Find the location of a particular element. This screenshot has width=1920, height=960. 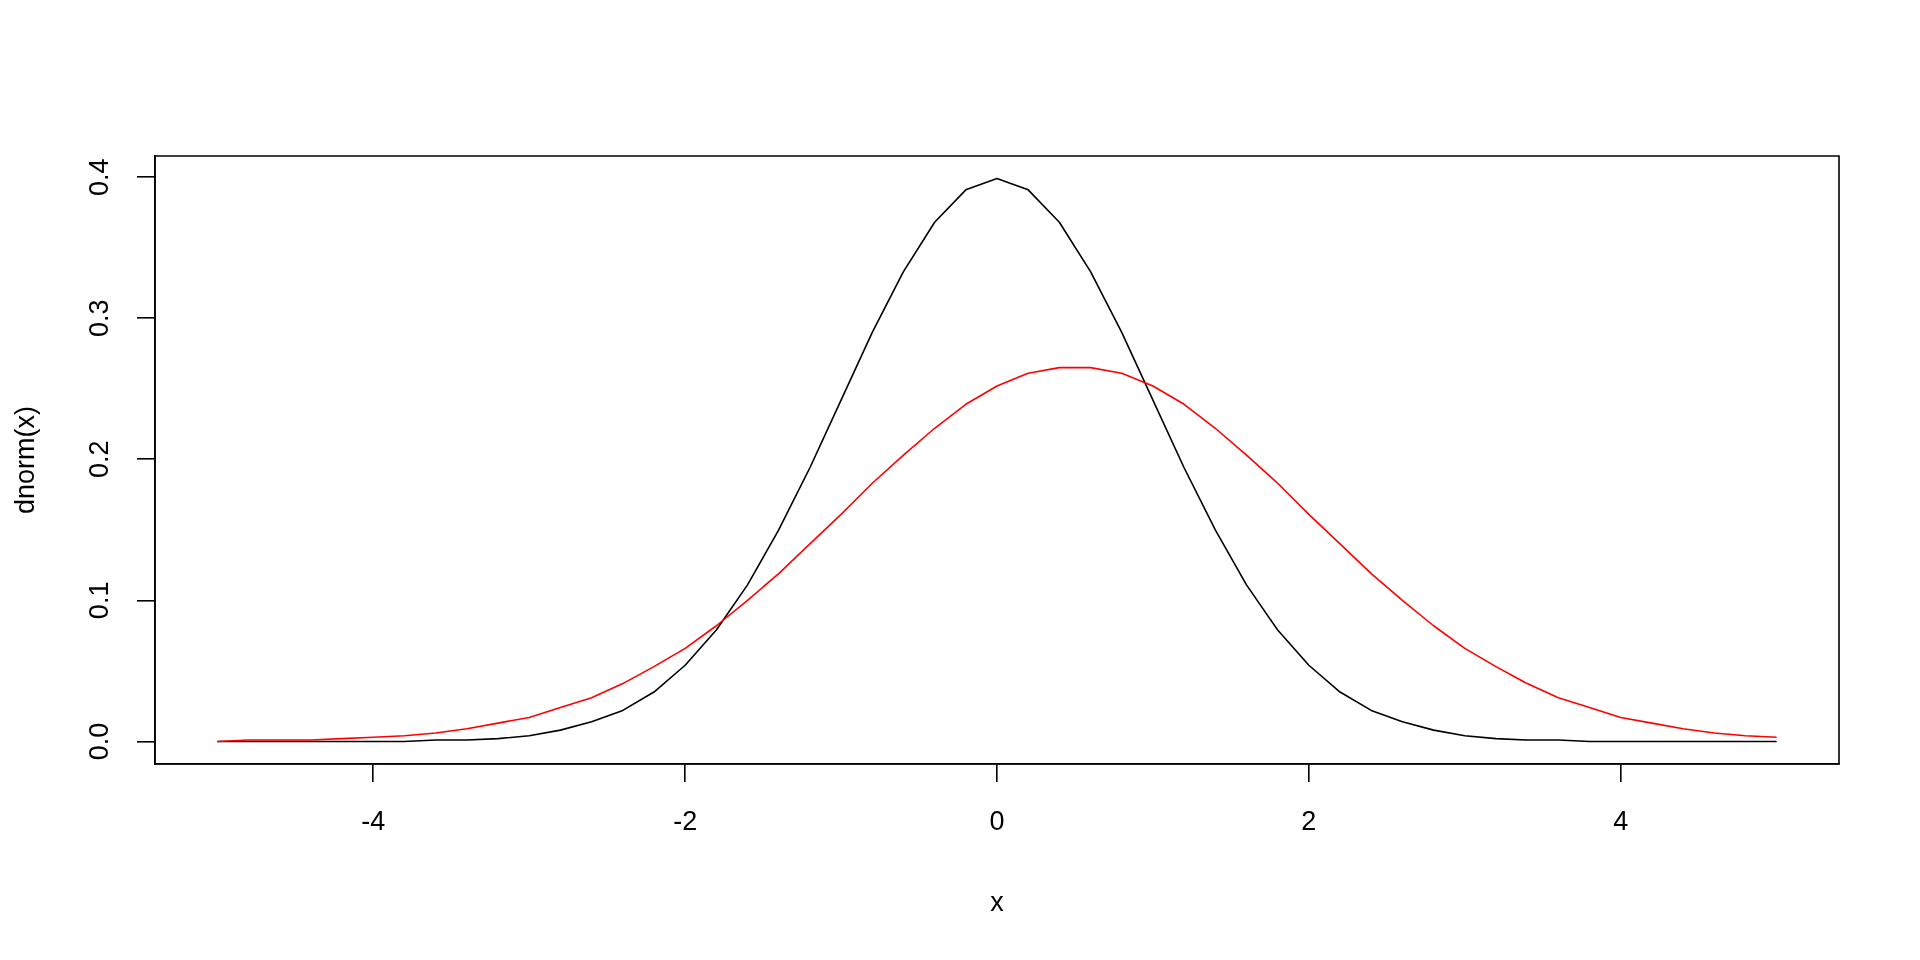

y-axis-title: dnorm(x) is located at coordinates (24, 460).